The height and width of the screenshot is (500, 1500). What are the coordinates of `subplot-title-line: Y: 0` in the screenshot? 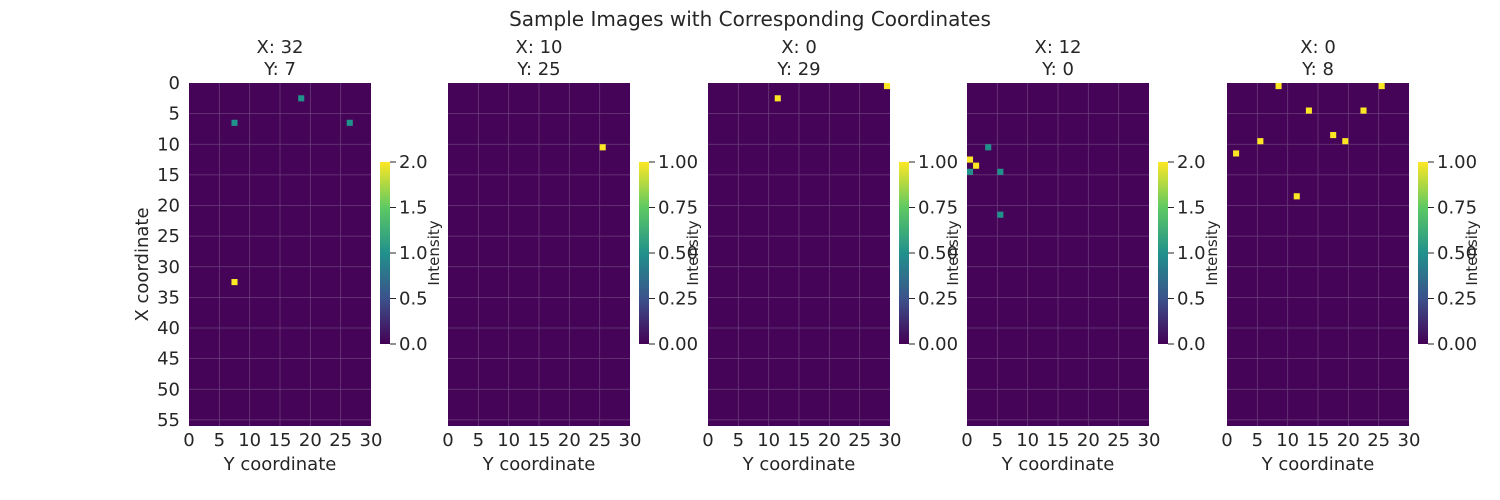 It's located at (1057, 69).